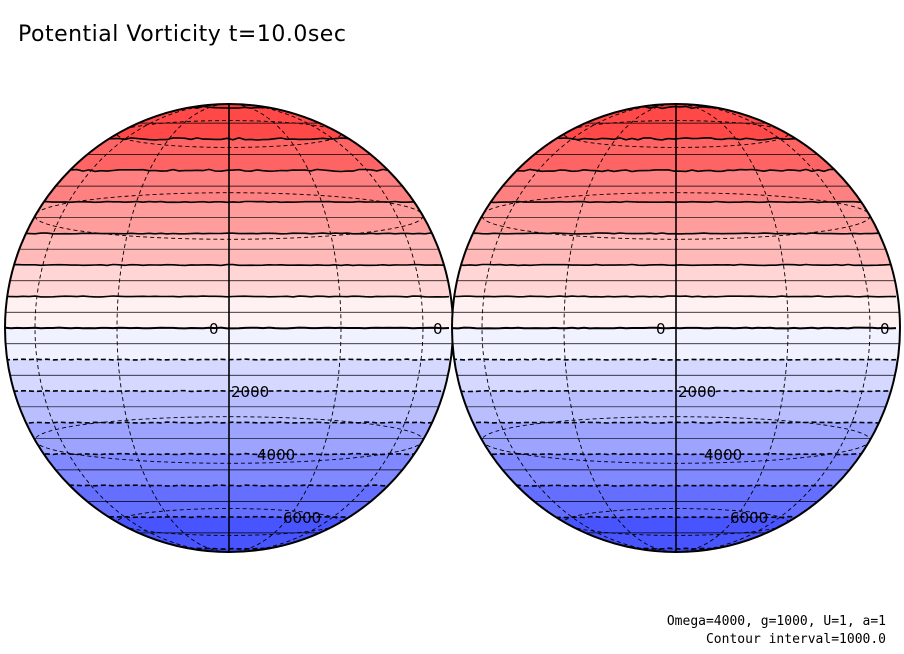 The height and width of the screenshot is (654, 904). What do you see at coordinates (795, 639) in the screenshot?
I see `contour-interval-note: Contour interval=1000.0` at bounding box center [795, 639].